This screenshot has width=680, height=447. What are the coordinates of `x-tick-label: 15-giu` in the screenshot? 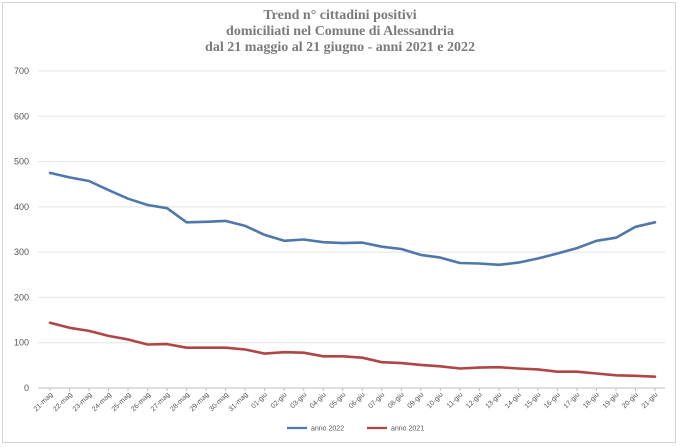 It's located at (533, 400).